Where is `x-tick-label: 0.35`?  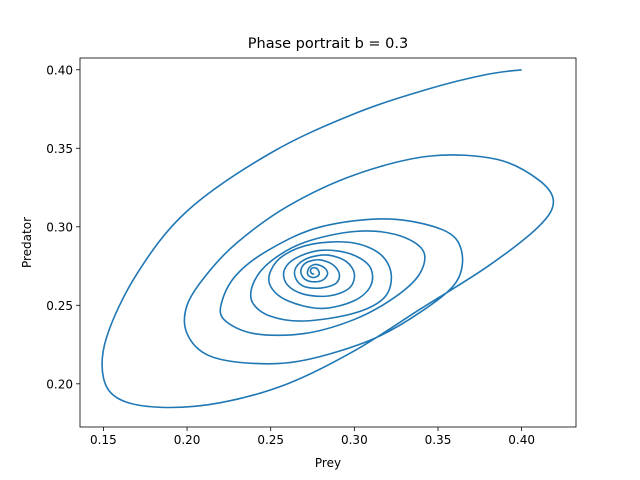
x-tick-label: 0.35 is located at coordinates (438, 440).